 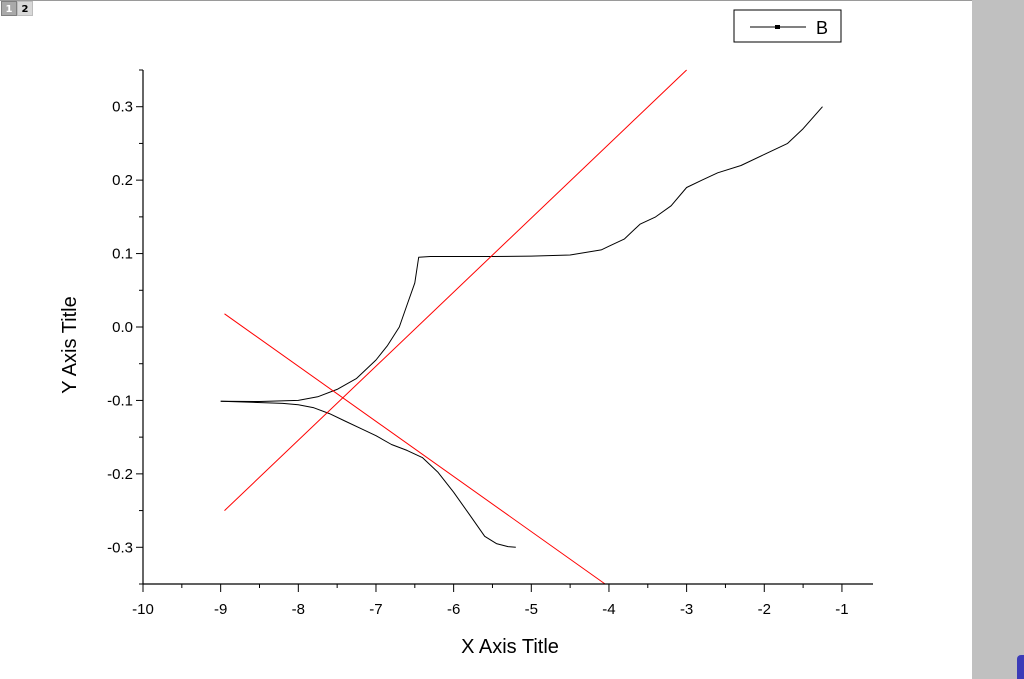 I want to click on legend-label-b: B, so click(x=822, y=28).